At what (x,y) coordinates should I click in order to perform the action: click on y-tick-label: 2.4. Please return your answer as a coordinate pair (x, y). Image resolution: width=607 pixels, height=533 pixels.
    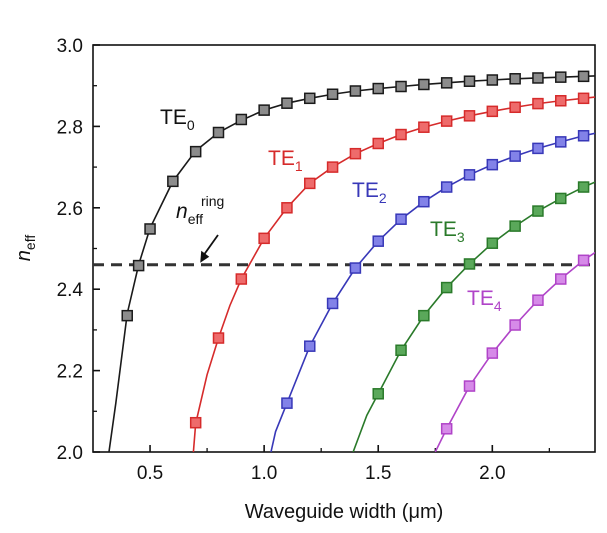
    Looking at the image, I should click on (70, 290).